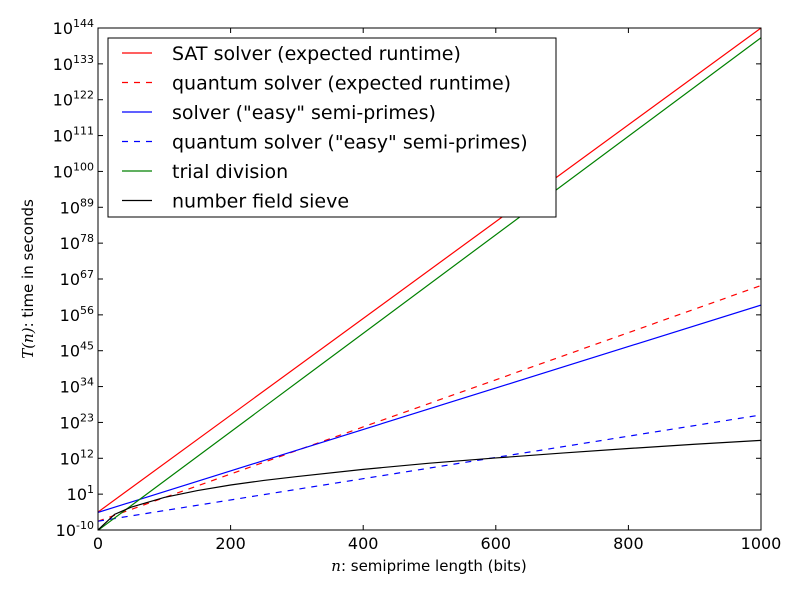 The image size is (800, 600). Describe the element at coordinates (260, 202) in the screenshot. I see `legend-label-5: number field sieve` at that location.